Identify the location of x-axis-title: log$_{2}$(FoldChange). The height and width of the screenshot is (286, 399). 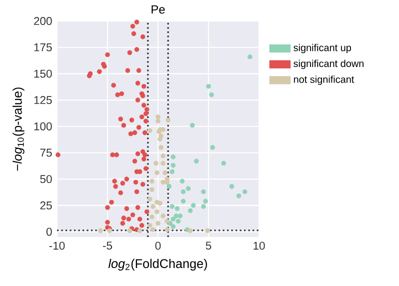
(157, 264).